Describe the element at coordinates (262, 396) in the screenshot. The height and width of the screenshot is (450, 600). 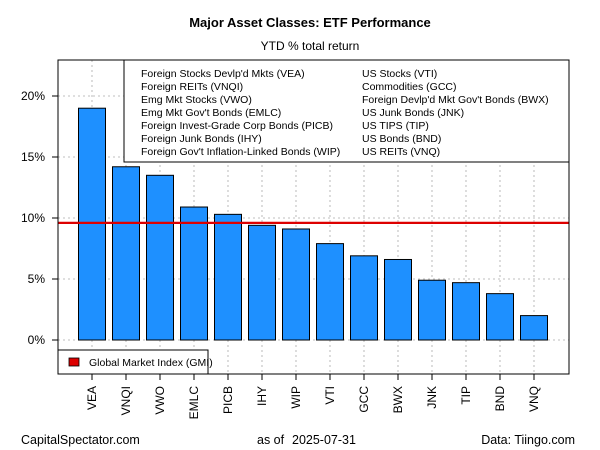
I see `x-tick-label-ihy: IHY` at that location.